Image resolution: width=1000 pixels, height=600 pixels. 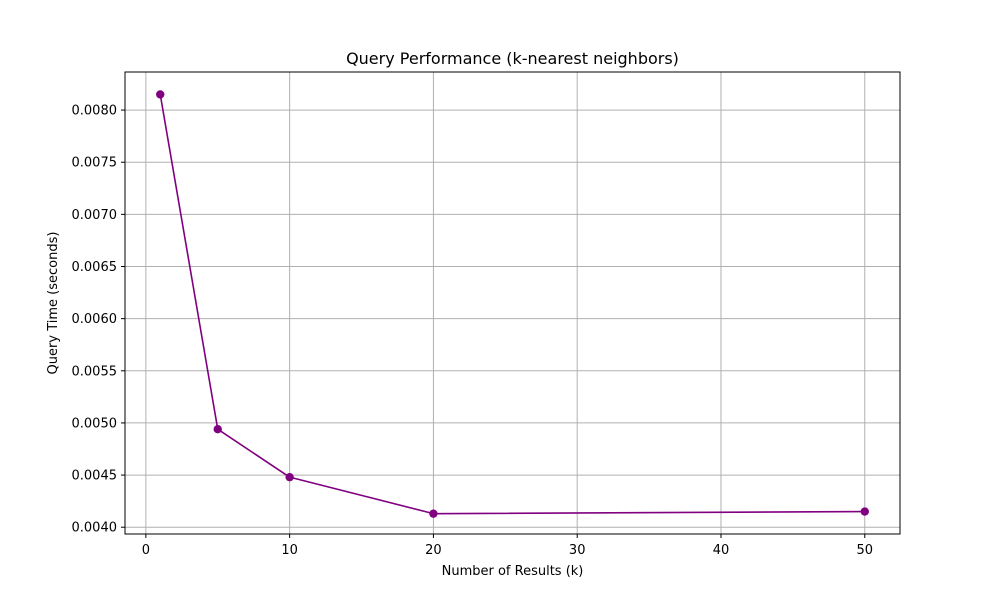 What do you see at coordinates (95, 267) in the screenshot?
I see `y-tick-label: 0.0065` at bounding box center [95, 267].